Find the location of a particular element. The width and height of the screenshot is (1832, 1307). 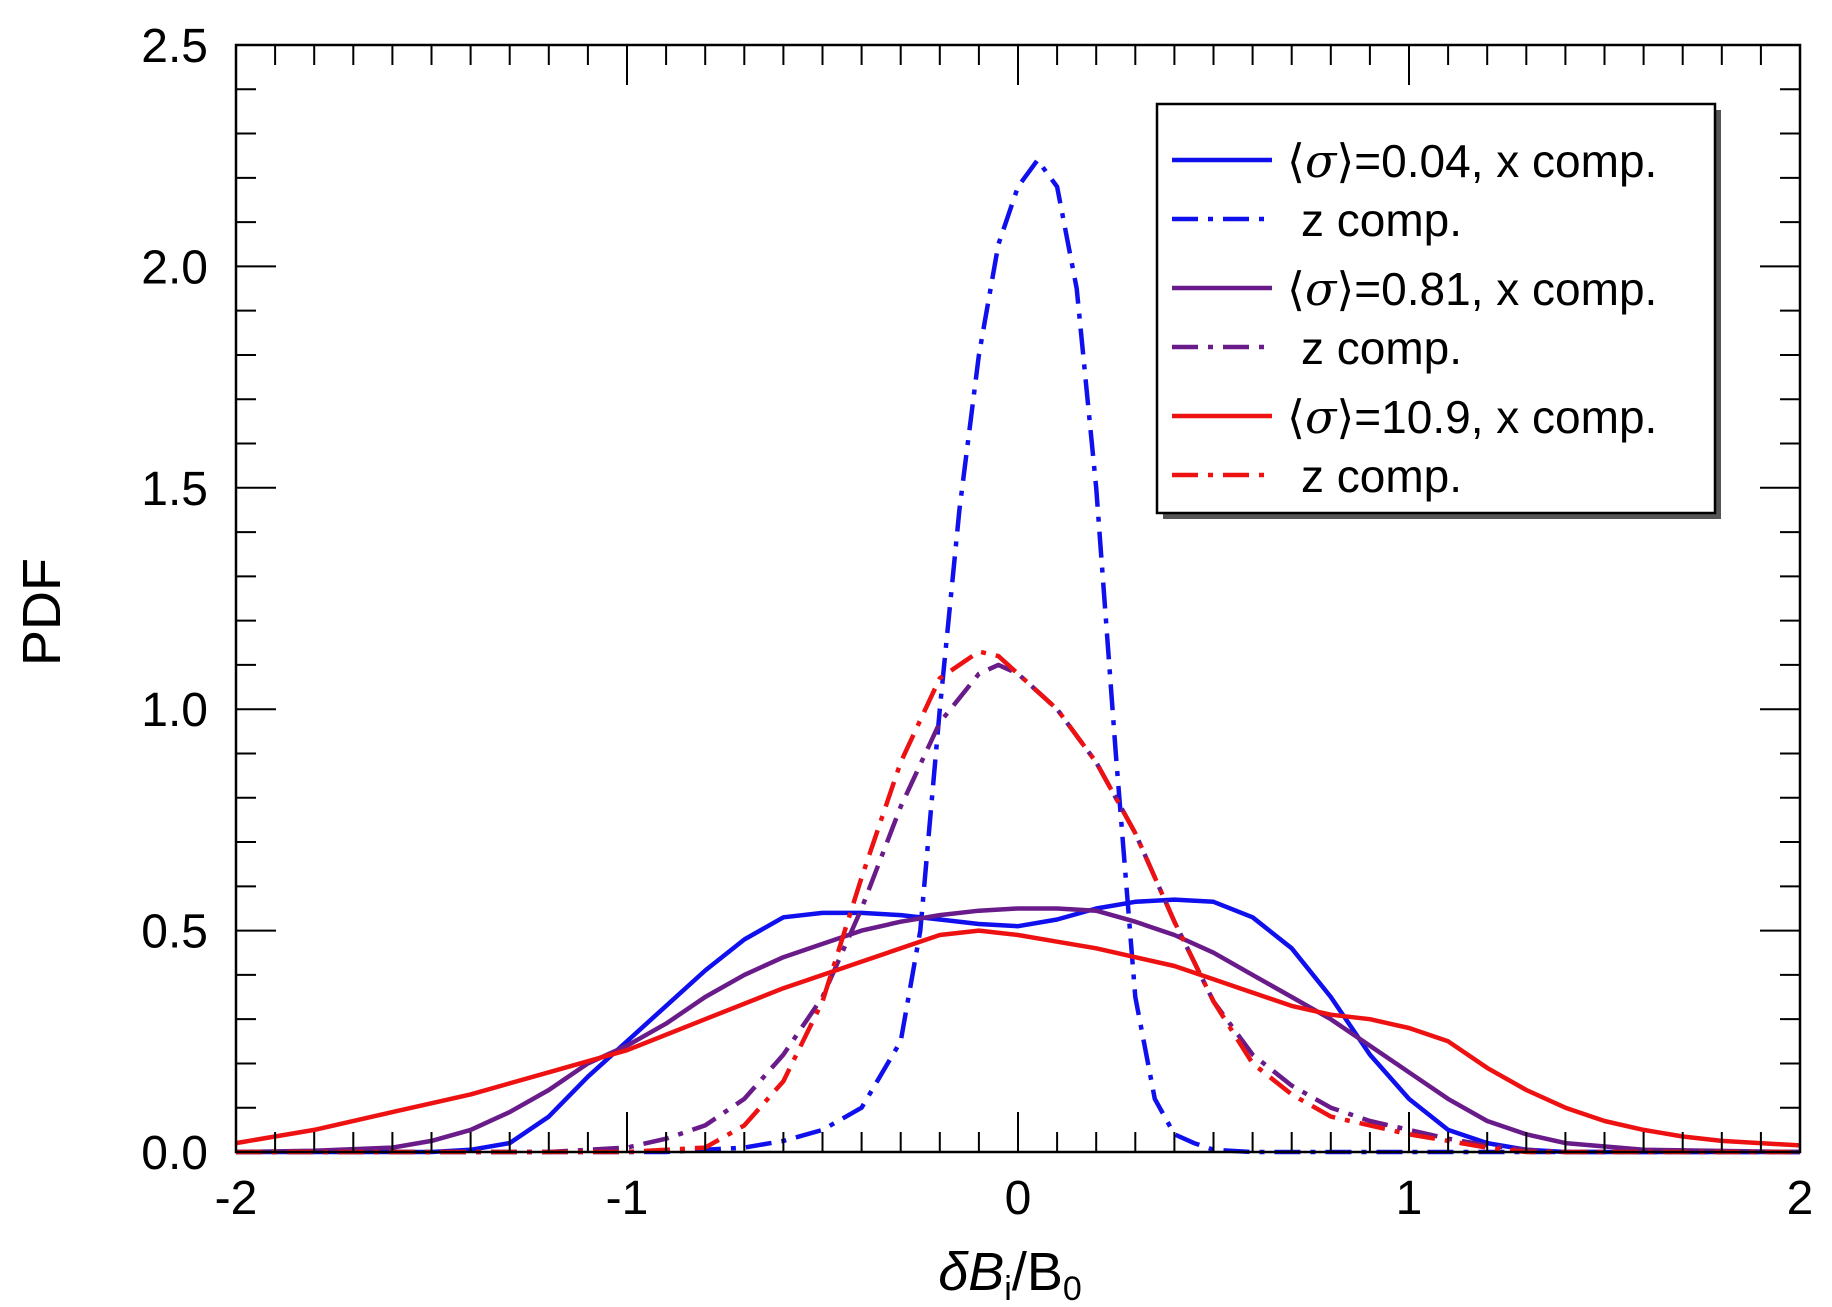

y-tick-label: 0.5 is located at coordinates (174, 932).